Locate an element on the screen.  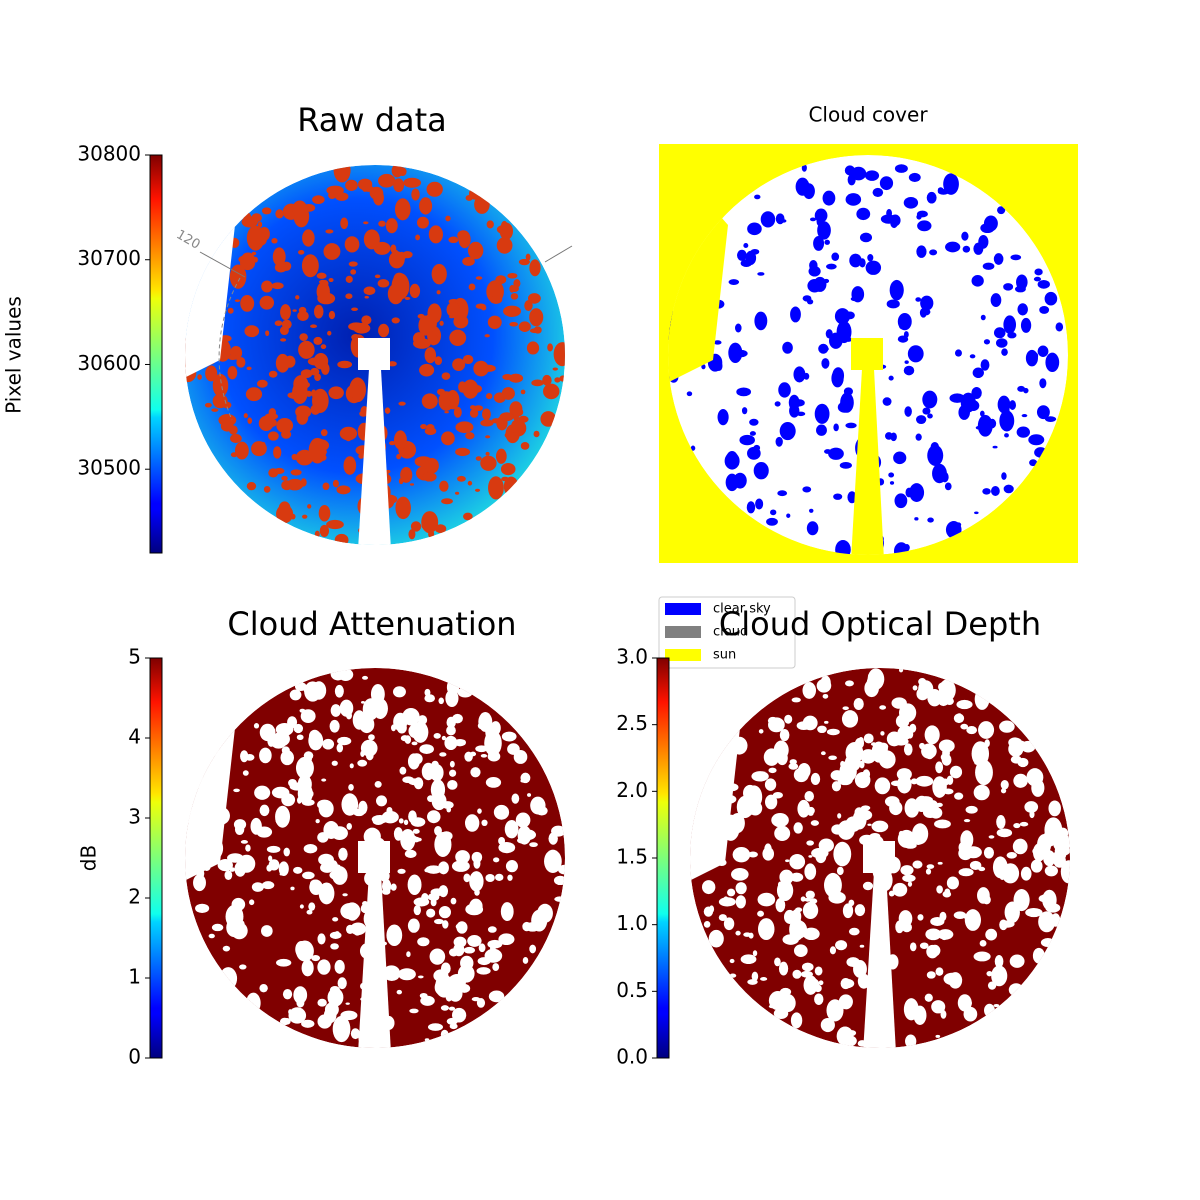
colorbar-tick-label: 1.0 is located at coordinates (632, 923).